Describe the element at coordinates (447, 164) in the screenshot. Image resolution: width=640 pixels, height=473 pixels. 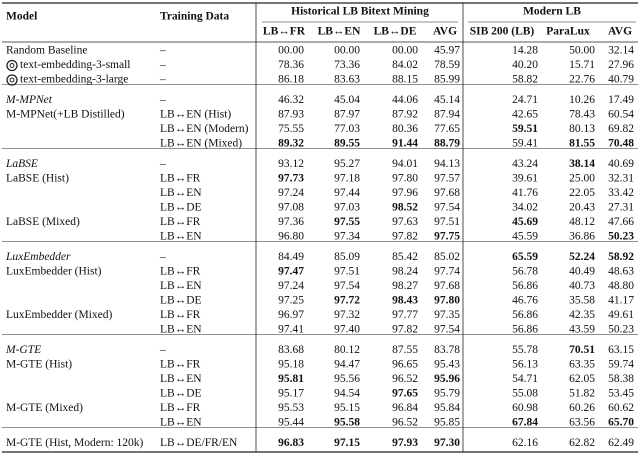
I see `score: 94.13` at that location.